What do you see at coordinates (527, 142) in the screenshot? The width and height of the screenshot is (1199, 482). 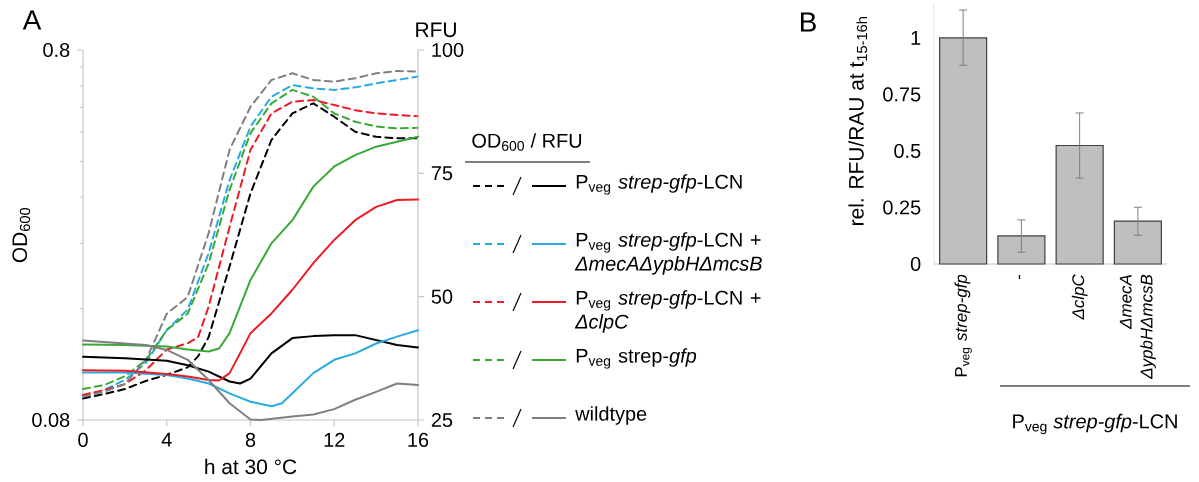 I see `legend-title: OD$_{600}$ / RFU` at bounding box center [527, 142].